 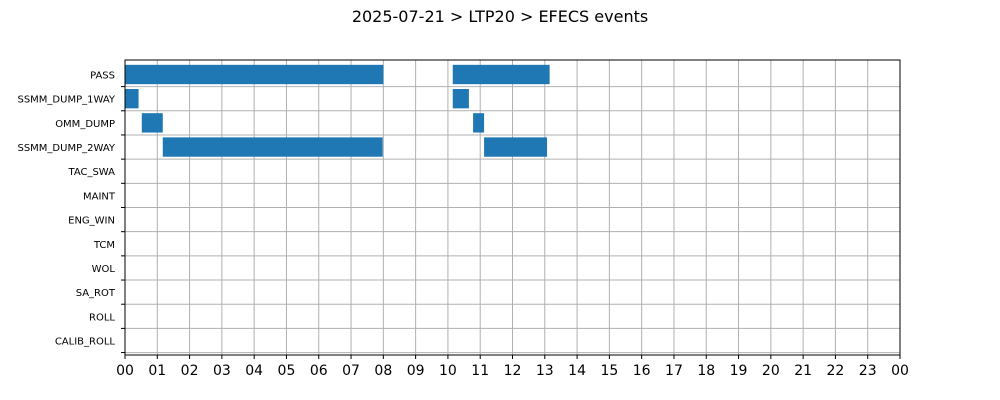 What do you see at coordinates (513, 371) in the screenshot?
I see `x-tick-label: 12` at bounding box center [513, 371].